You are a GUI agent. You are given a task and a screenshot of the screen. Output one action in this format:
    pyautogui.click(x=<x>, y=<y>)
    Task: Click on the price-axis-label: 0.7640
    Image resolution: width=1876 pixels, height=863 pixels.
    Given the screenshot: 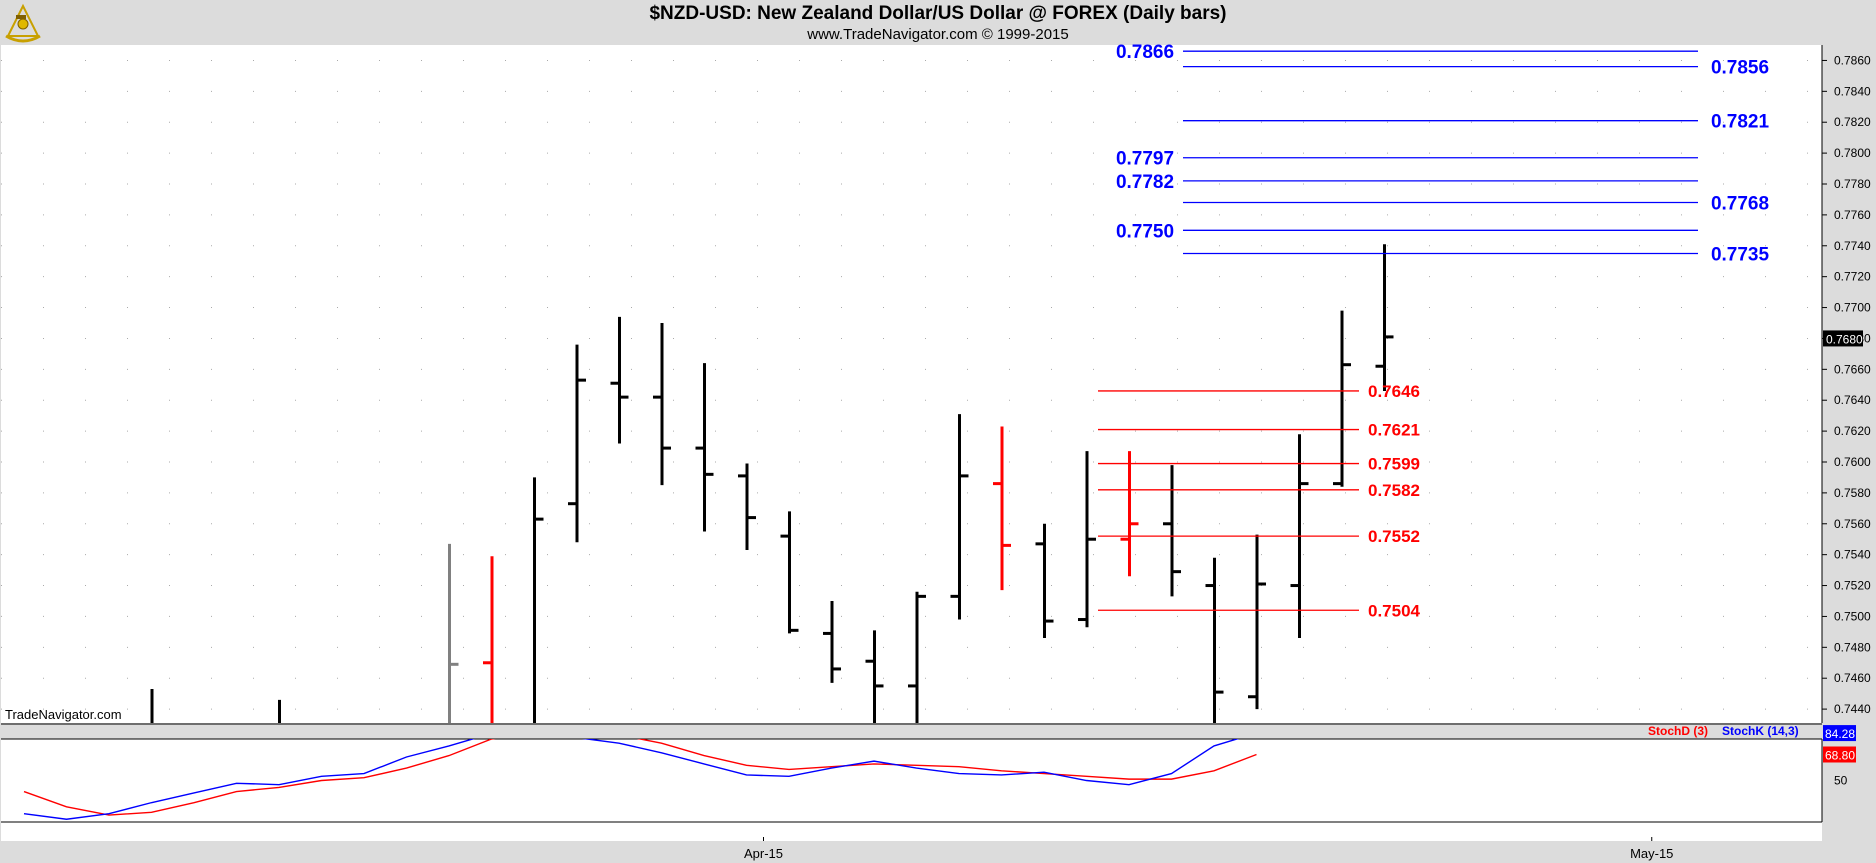 What is the action you would take?
    pyautogui.click(x=1852, y=400)
    